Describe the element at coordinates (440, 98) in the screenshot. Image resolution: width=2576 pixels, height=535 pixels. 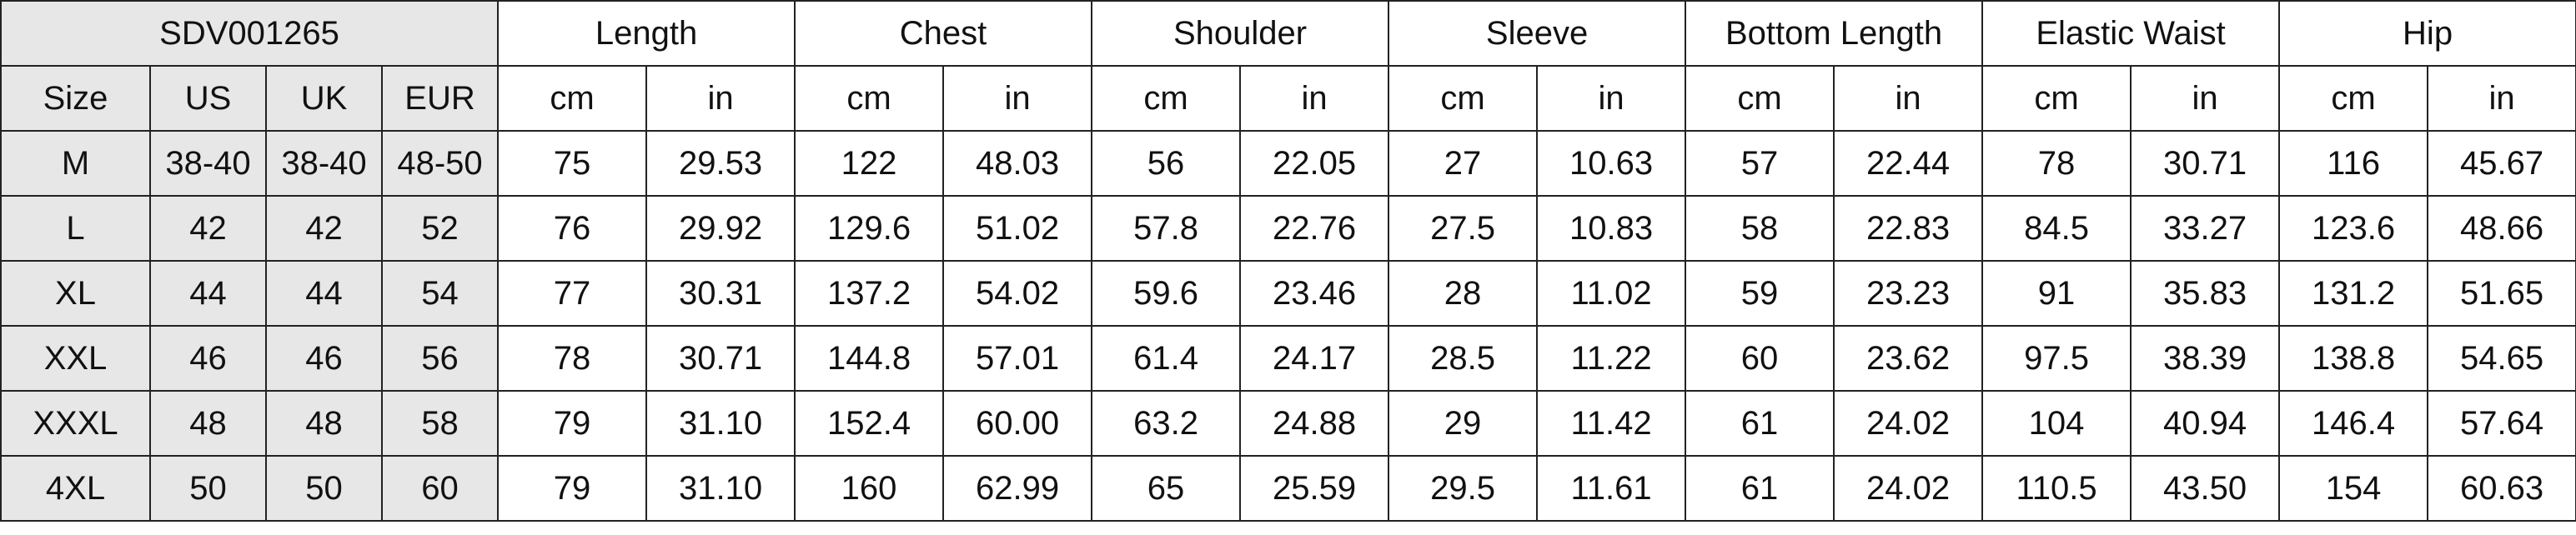
I see `size-system-header: EUR` at that location.